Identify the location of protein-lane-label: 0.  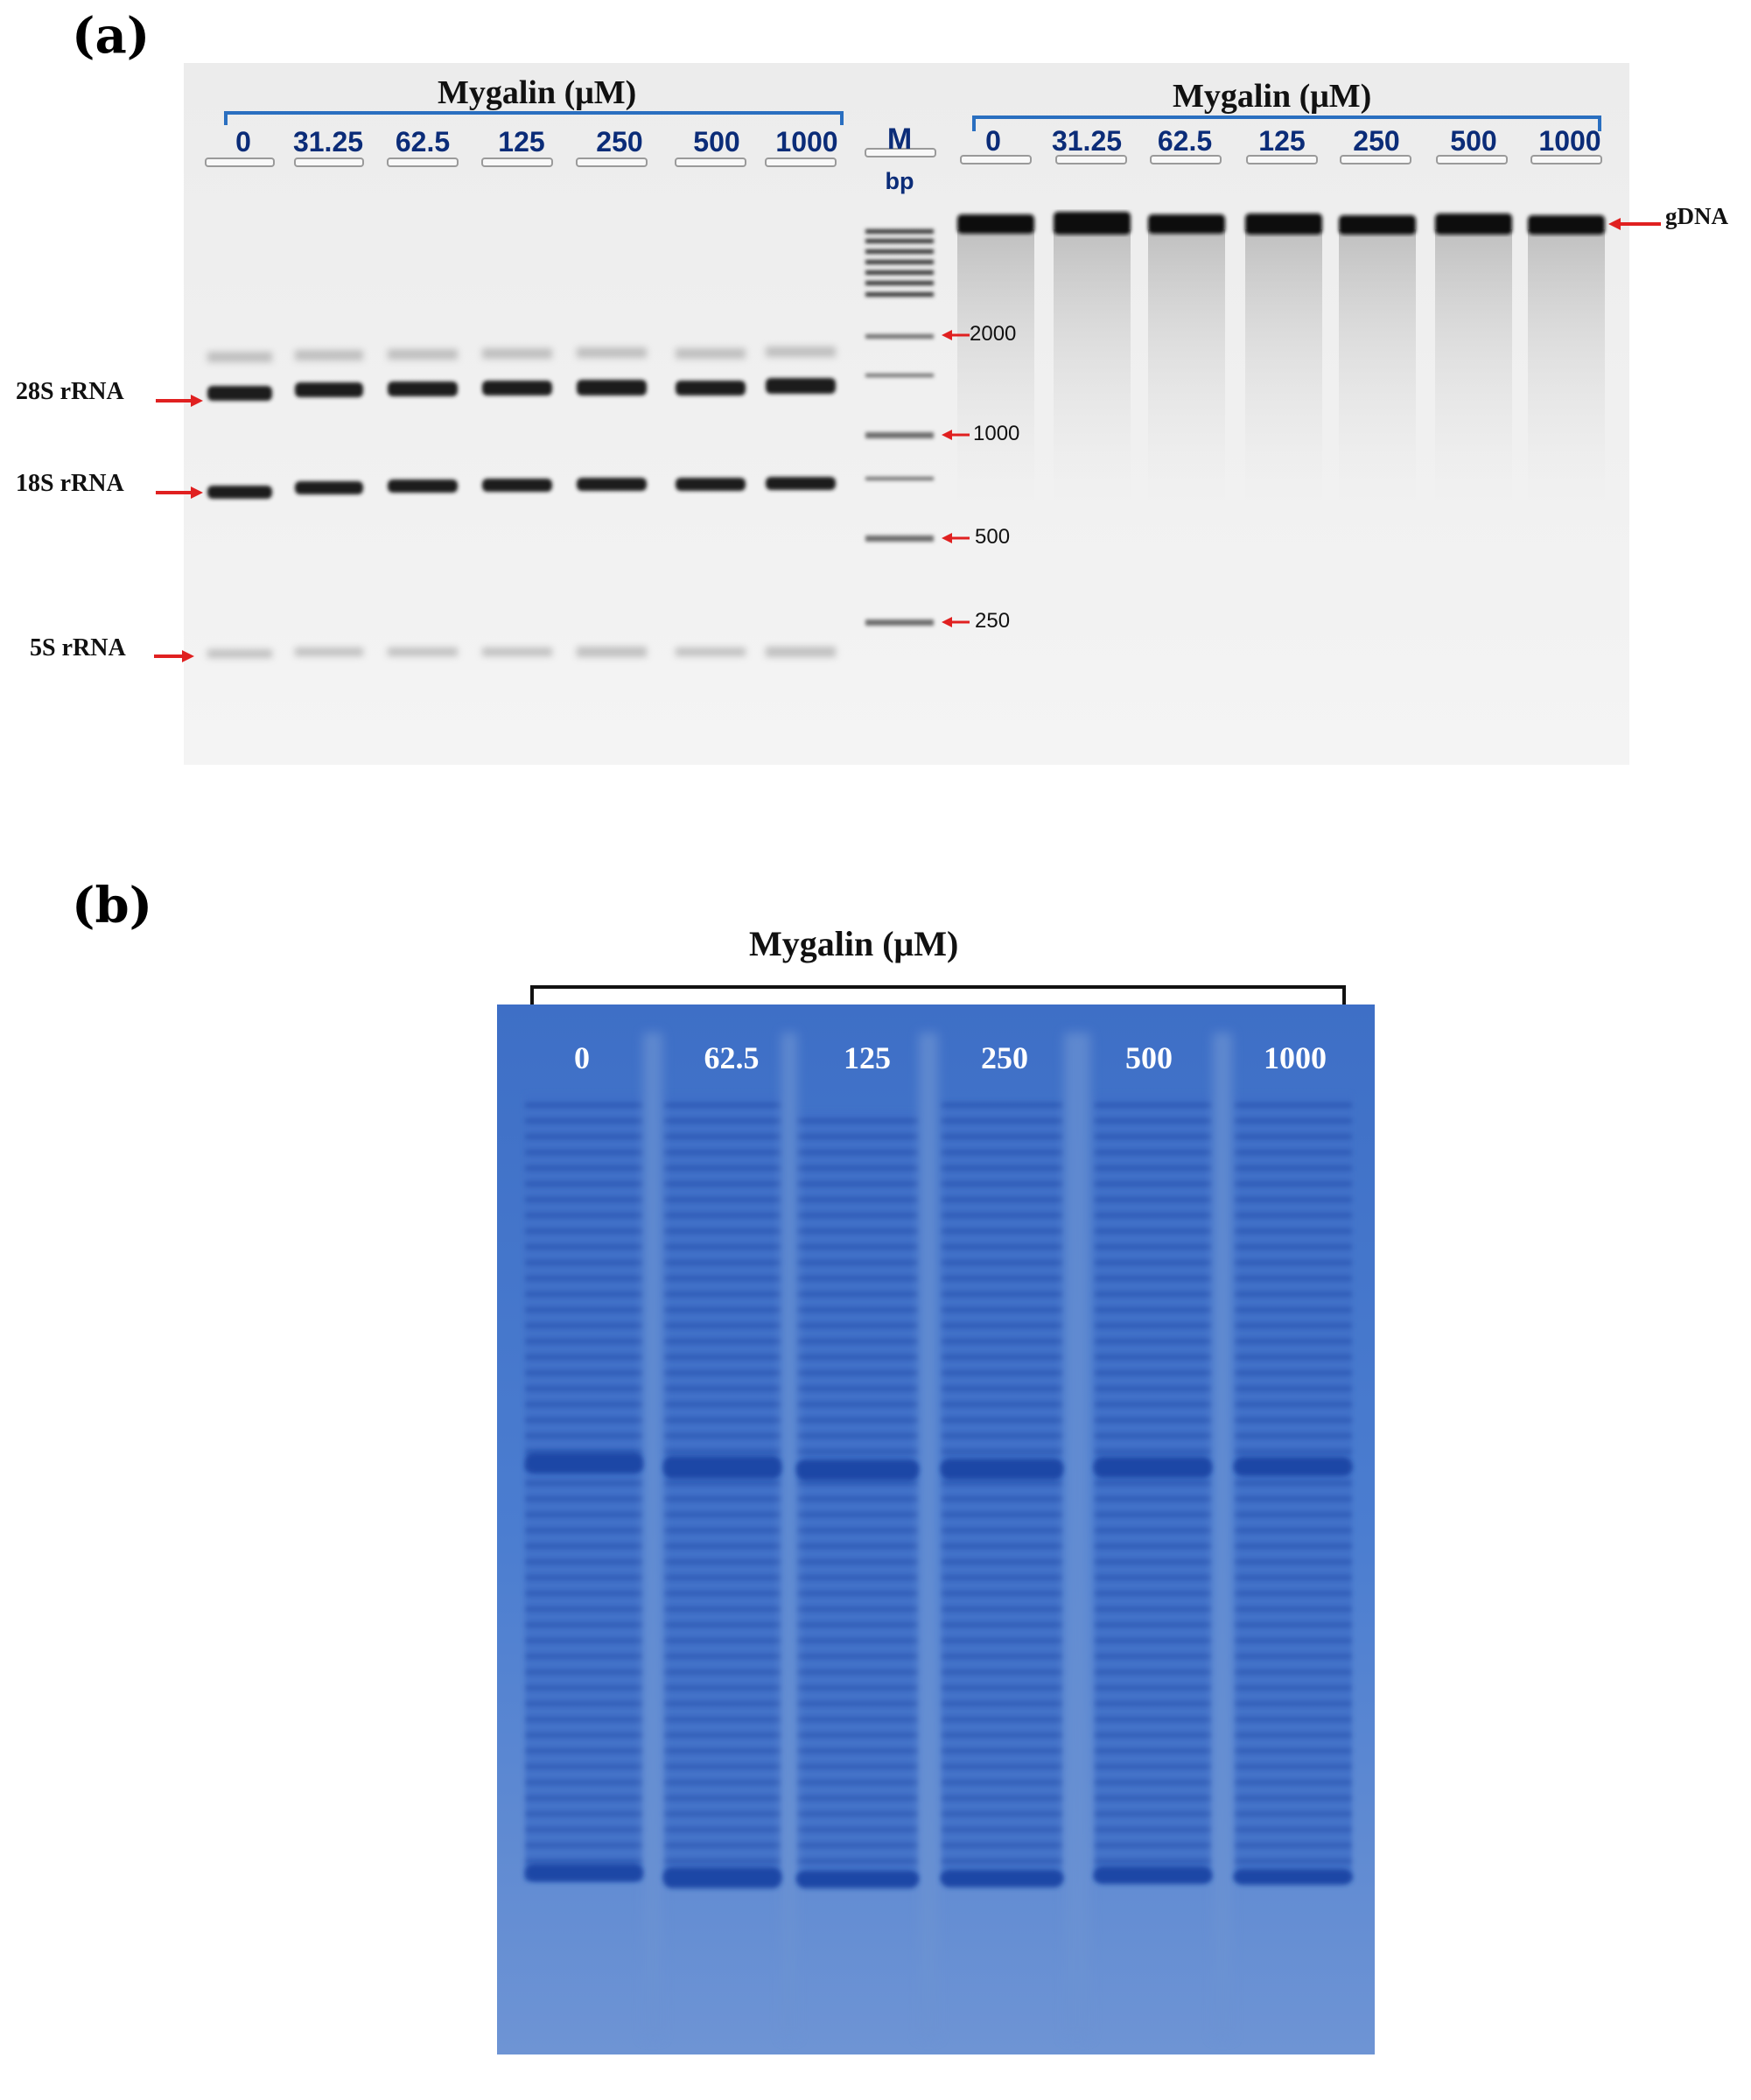
(582, 1057).